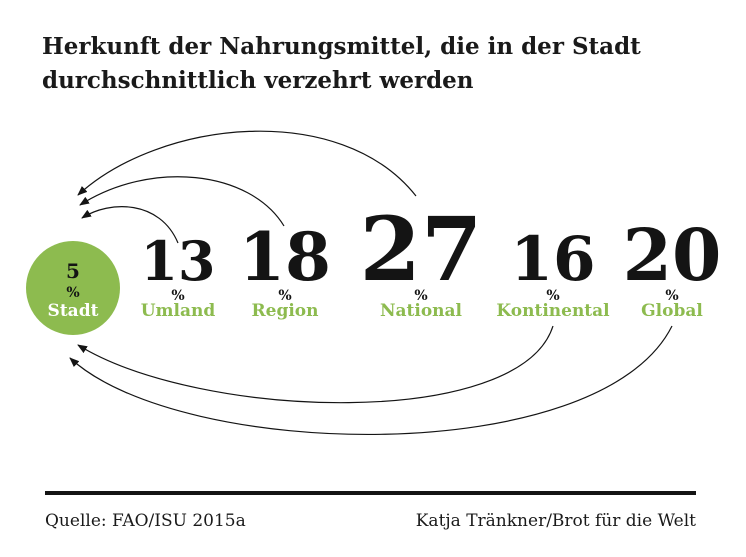 The image size is (746, 557). Describe the element at coordinates (130, 225) in the screenshot. I see `arrow-umland-to-stadt` at that location.